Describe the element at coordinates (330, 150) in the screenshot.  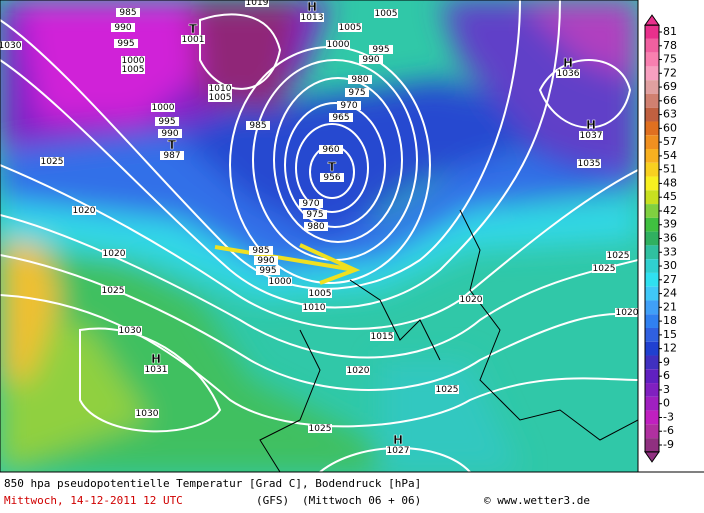
I see `isobar-label: 960` at that location.